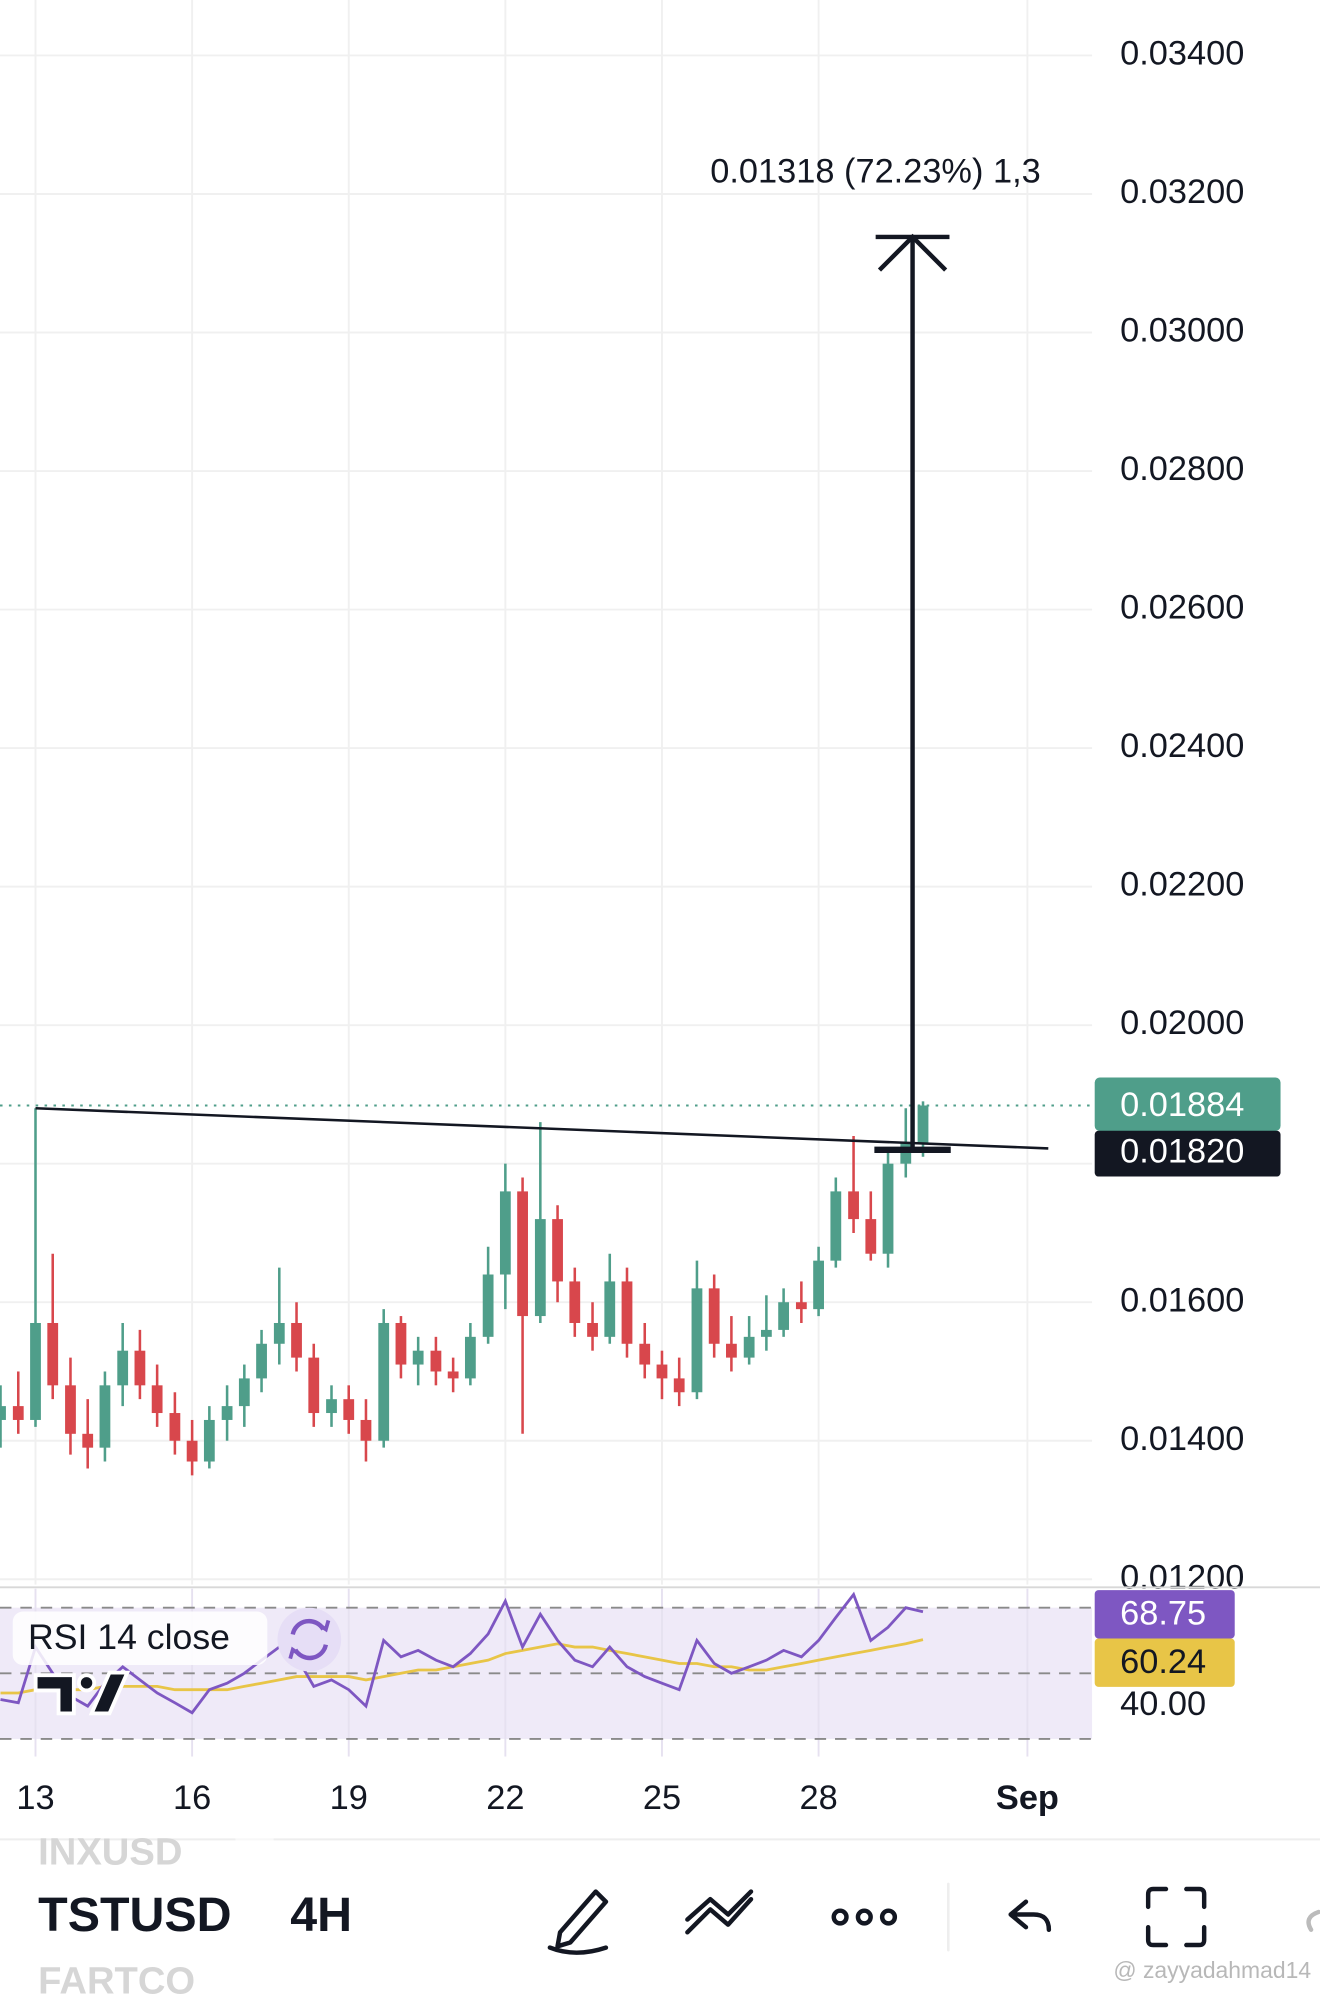 The image size is (1320, 1996). I want to click on y-tick-label: 0.01600, so click(1182, 1300).